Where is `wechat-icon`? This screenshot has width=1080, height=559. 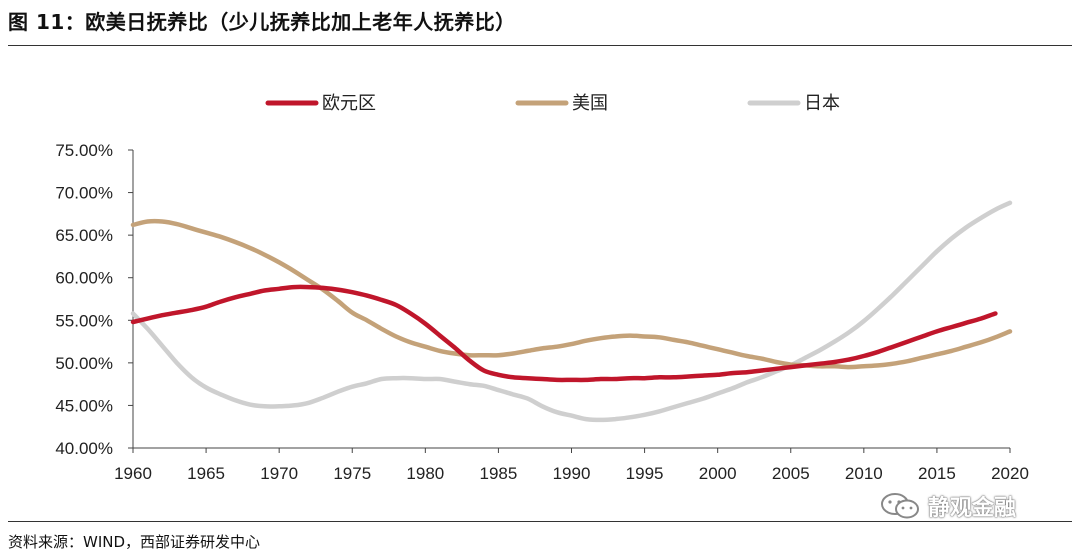 wechat-icon is located at coordinates (900, 506).